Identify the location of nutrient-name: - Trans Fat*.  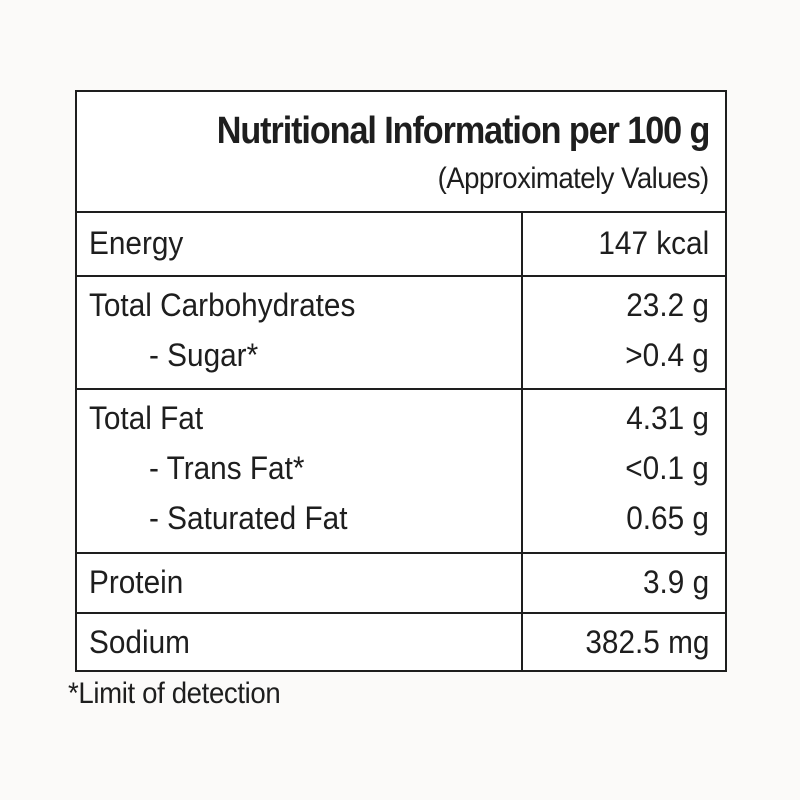
(227, 468).